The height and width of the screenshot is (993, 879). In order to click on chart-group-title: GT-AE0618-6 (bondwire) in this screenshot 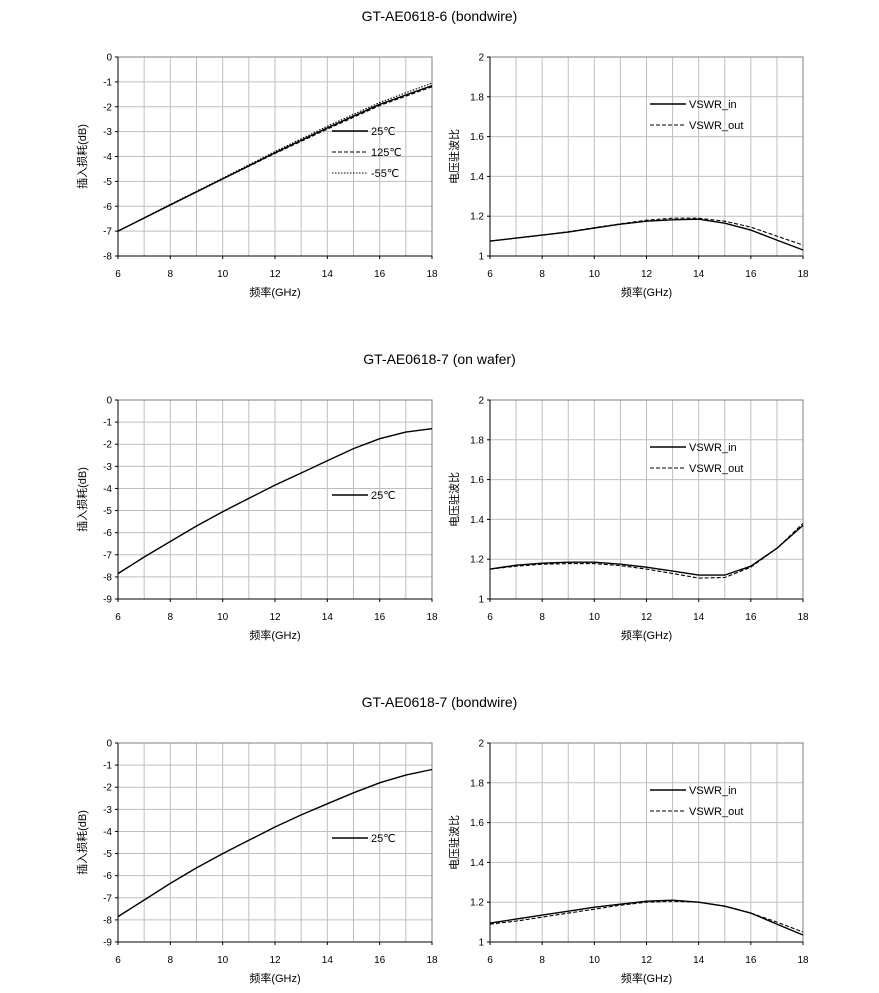, I will do `click(440, 16)`.